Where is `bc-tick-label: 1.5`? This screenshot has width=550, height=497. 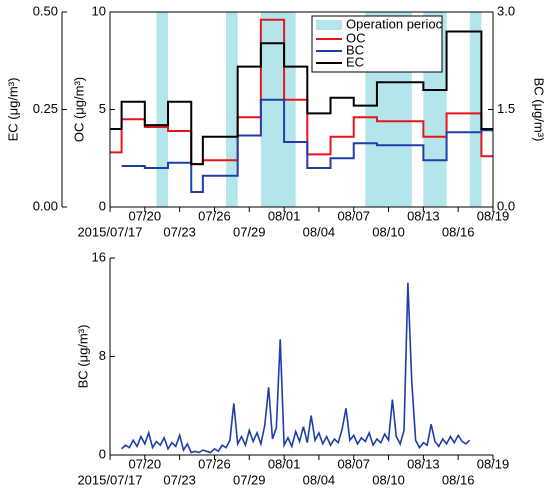 bc-tick-label: 1.5 is located at coordinates (506, 108).